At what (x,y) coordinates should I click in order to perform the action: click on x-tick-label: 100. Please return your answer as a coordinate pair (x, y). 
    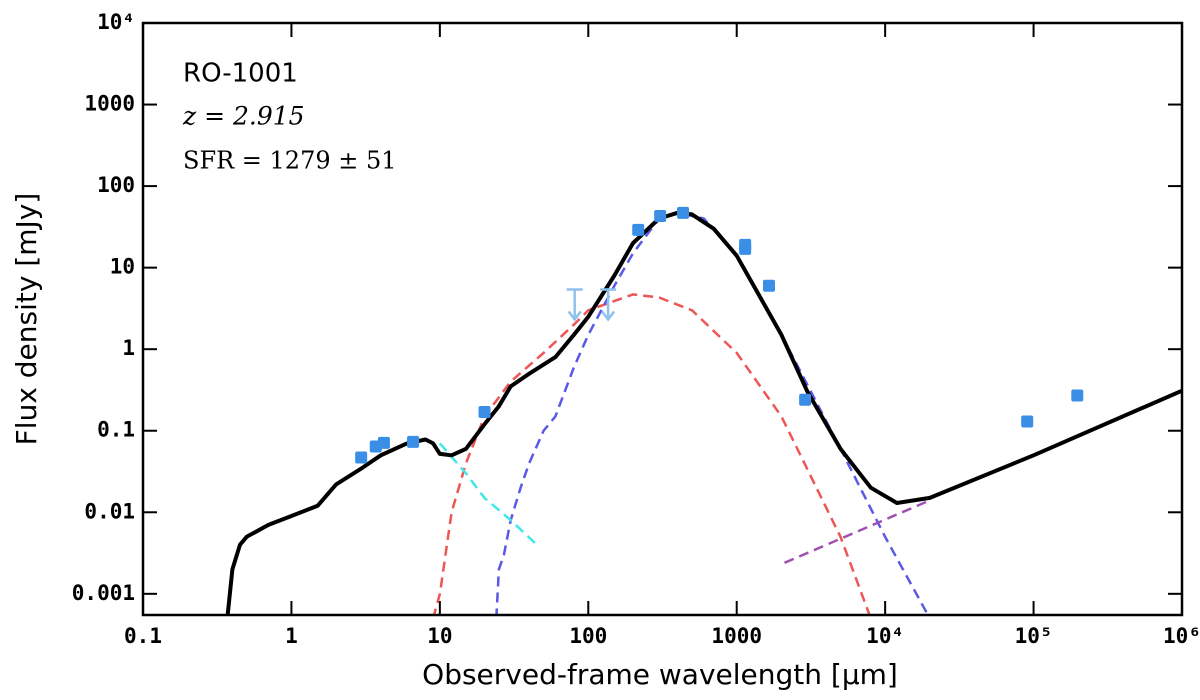
    Looking at the image, I should click on (588, 636).